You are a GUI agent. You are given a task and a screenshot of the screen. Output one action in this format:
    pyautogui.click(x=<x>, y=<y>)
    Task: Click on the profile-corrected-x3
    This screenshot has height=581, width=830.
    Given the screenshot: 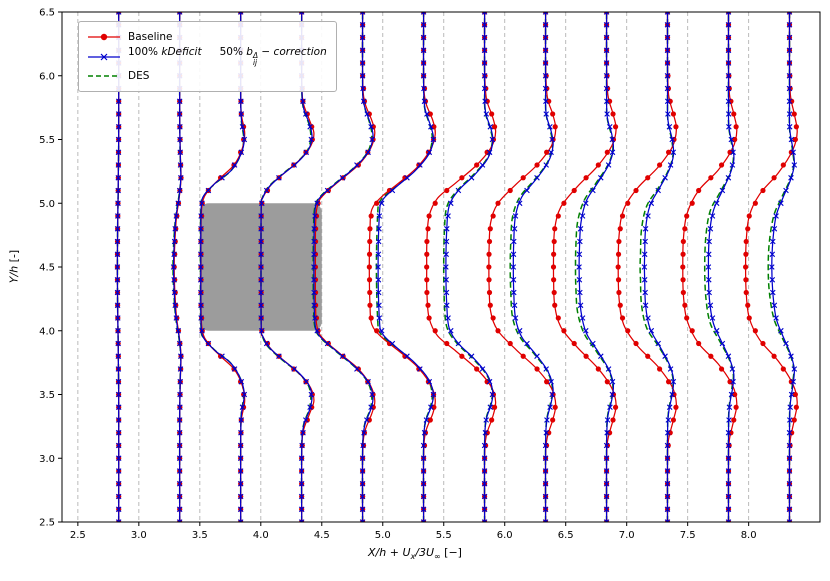 What is the action you would take?
    pyautogui.click(x=177, y=267)
    